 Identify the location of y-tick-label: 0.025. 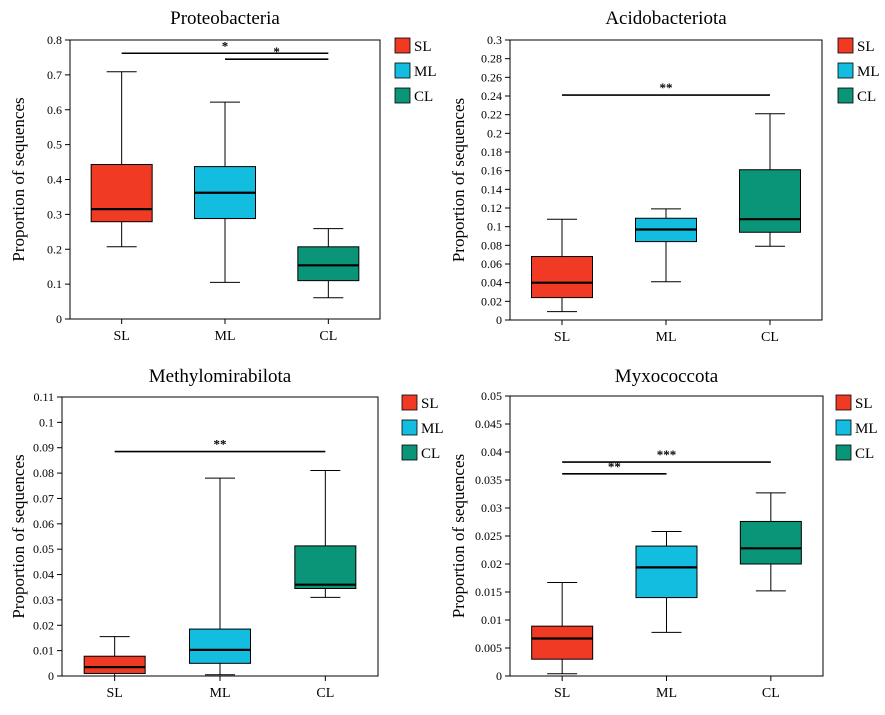
(488, 536).